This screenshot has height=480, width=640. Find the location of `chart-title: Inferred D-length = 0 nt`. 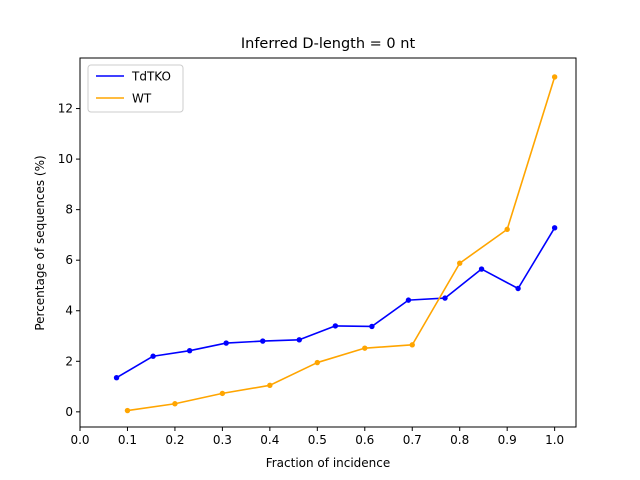

chart-title: Inferred D-length = 0 nt is located at coordinates (328, 44).